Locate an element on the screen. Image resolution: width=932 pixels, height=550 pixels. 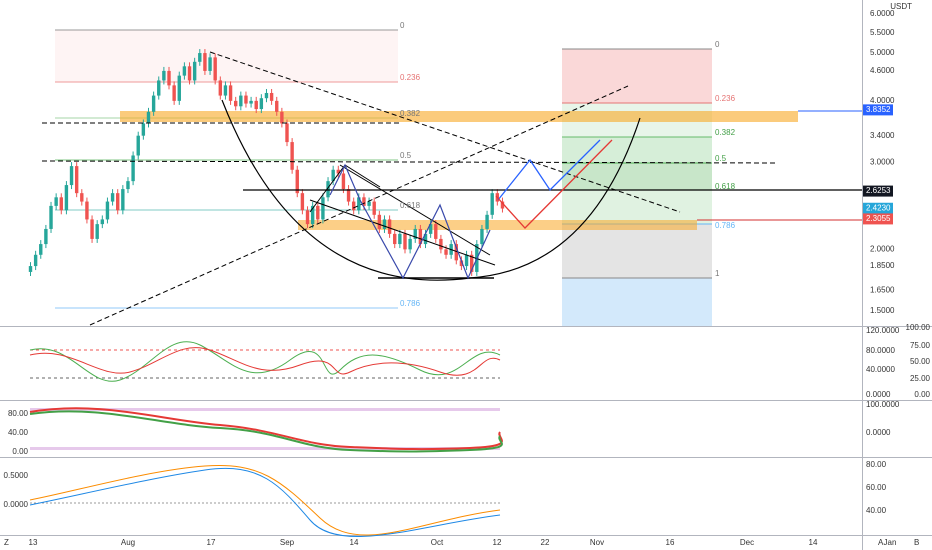
indicator-label: 0.5000 is located at coordinates (16, 475).